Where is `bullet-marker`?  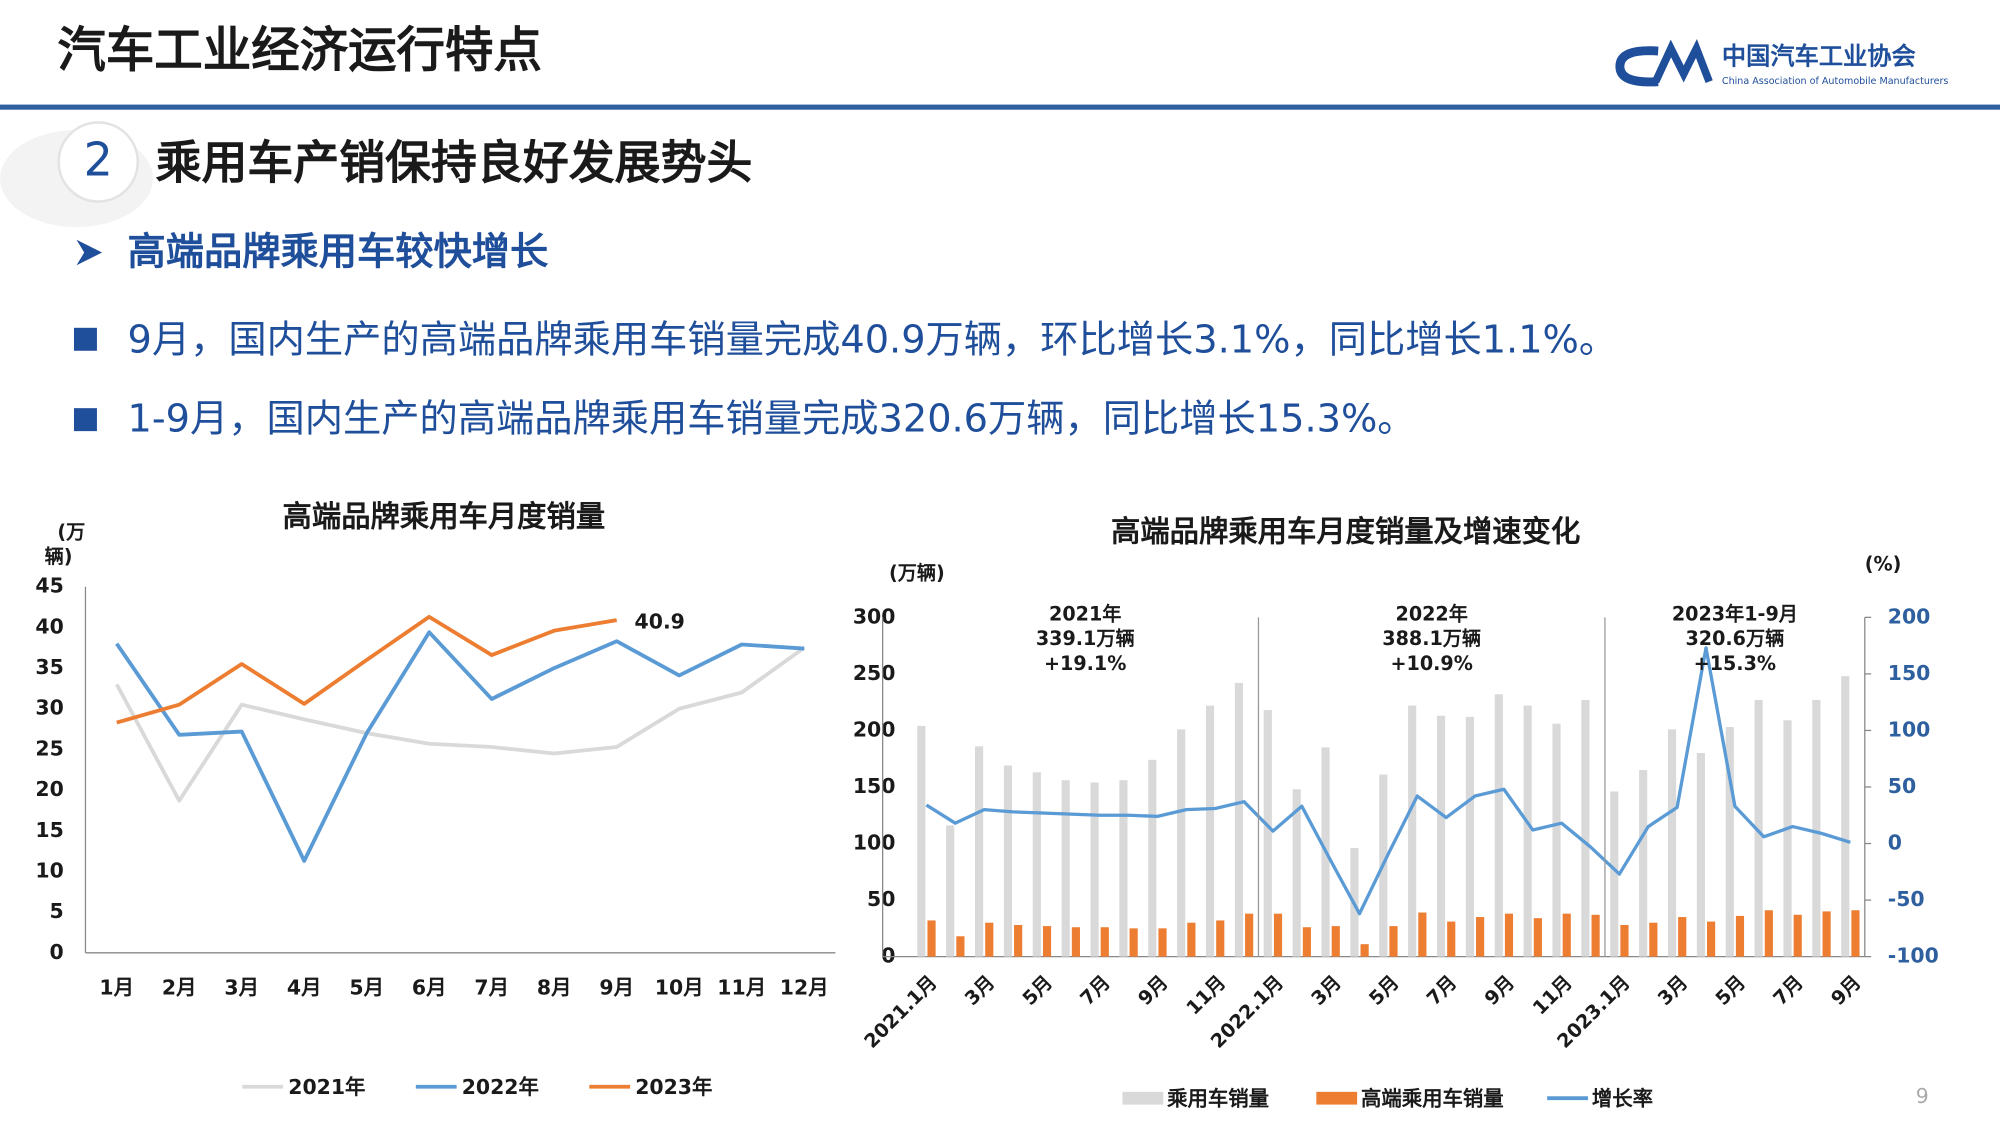
bullet-marker is located at coordinates (85, 420).